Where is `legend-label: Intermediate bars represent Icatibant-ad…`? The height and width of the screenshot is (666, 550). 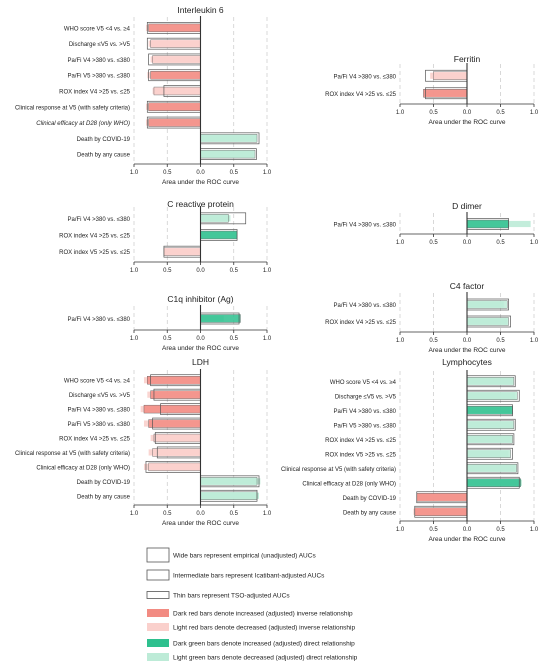 legend-label: Intermediate bars represent Icatibant-ad… is located at coordinates (249, 576).